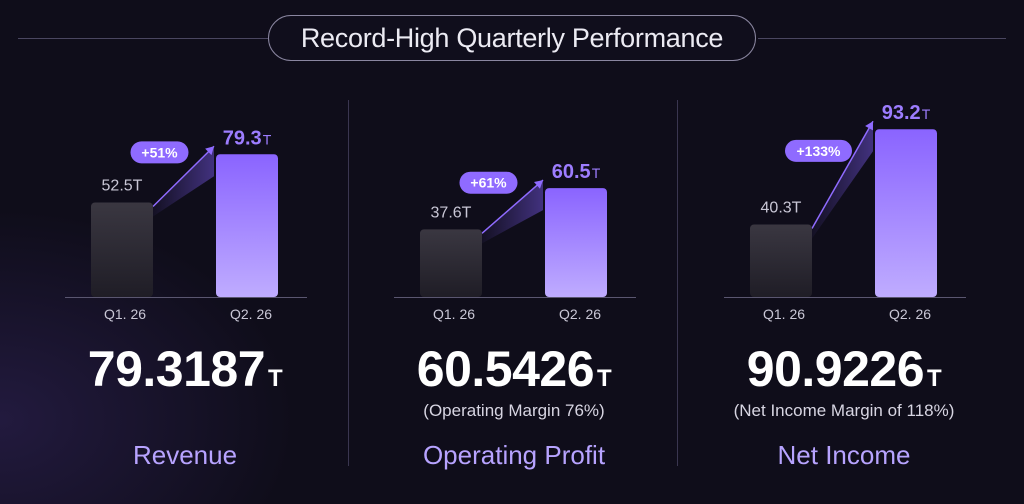  Describe the element at coordinates (185, 455) in the screenshot. I see `revenue-label: Revenue` at that location.